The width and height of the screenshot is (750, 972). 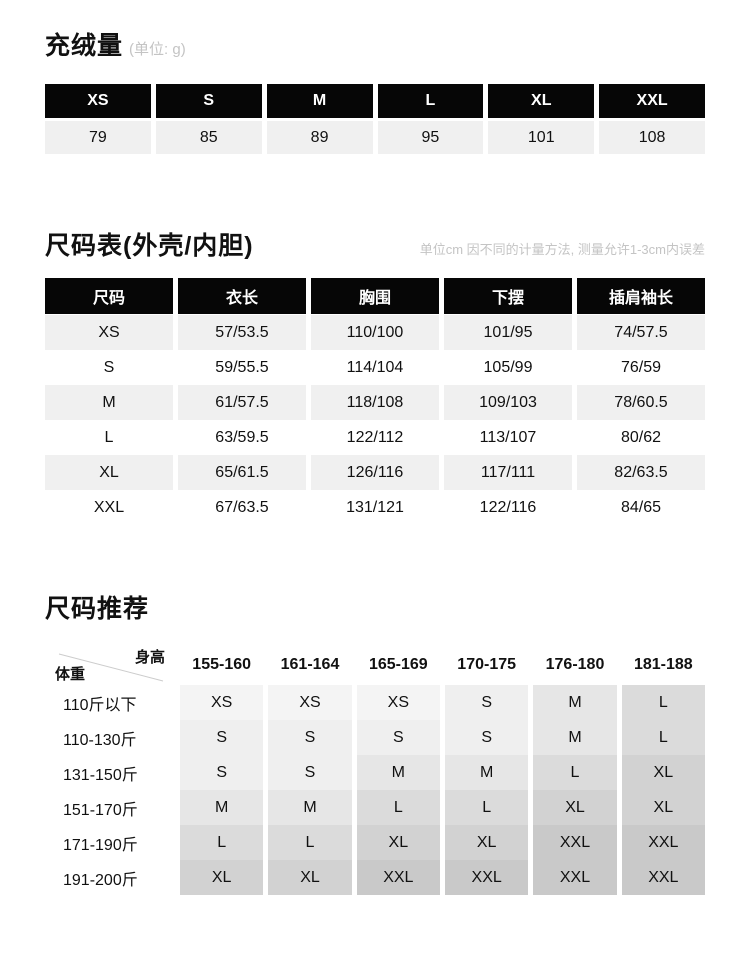 I want to click on weight-range-label-cell: 191-200斤, so click(x=110, y=877).